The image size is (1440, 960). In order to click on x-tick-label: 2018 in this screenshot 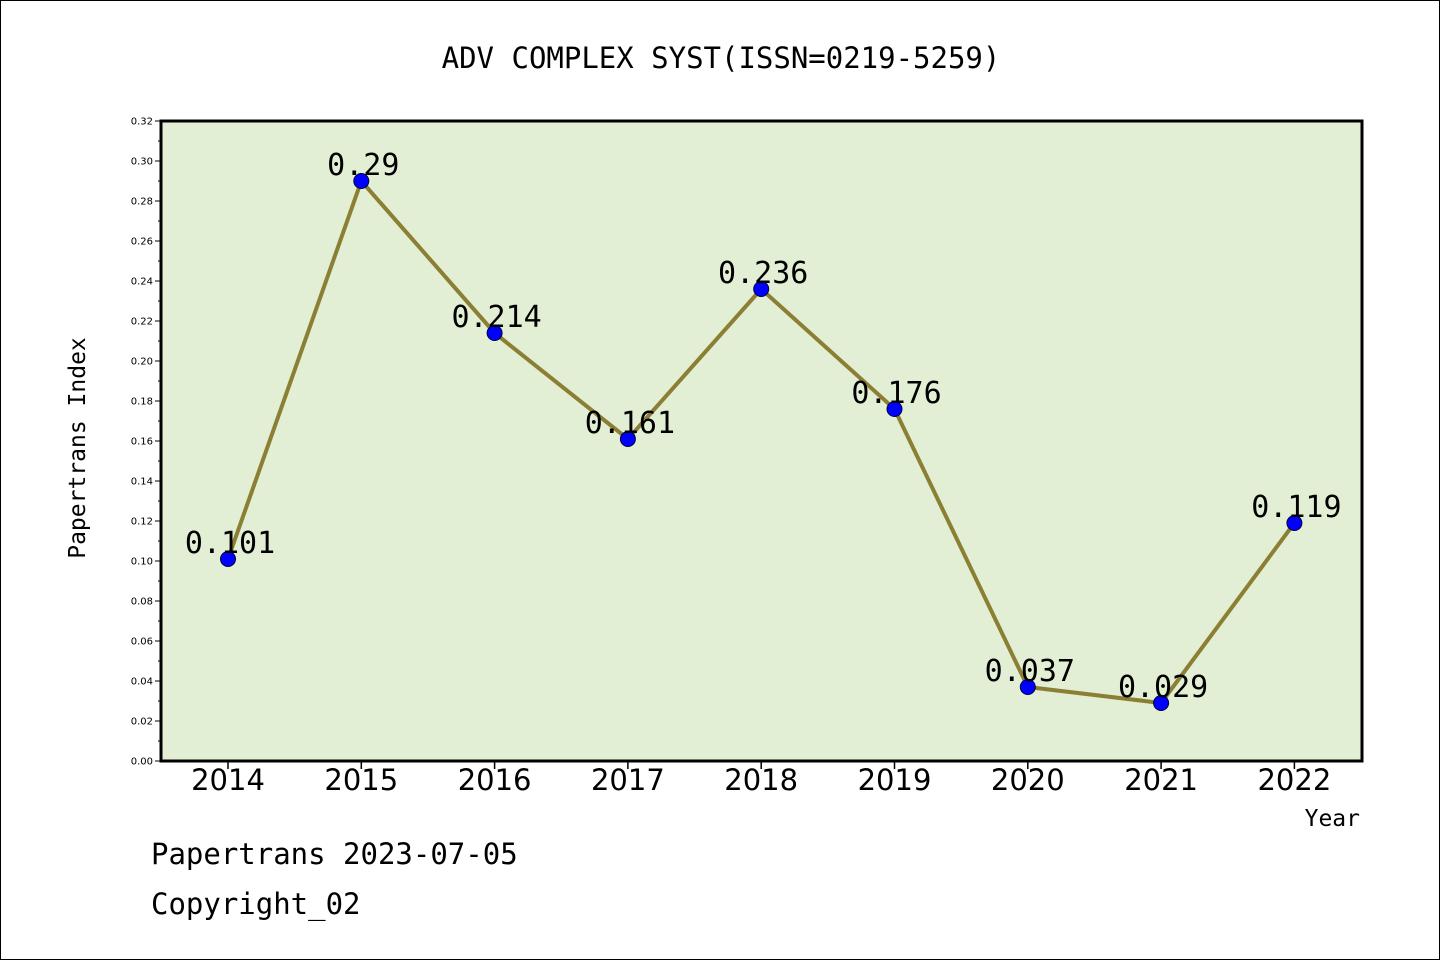, I will do `click(761, 780)`.